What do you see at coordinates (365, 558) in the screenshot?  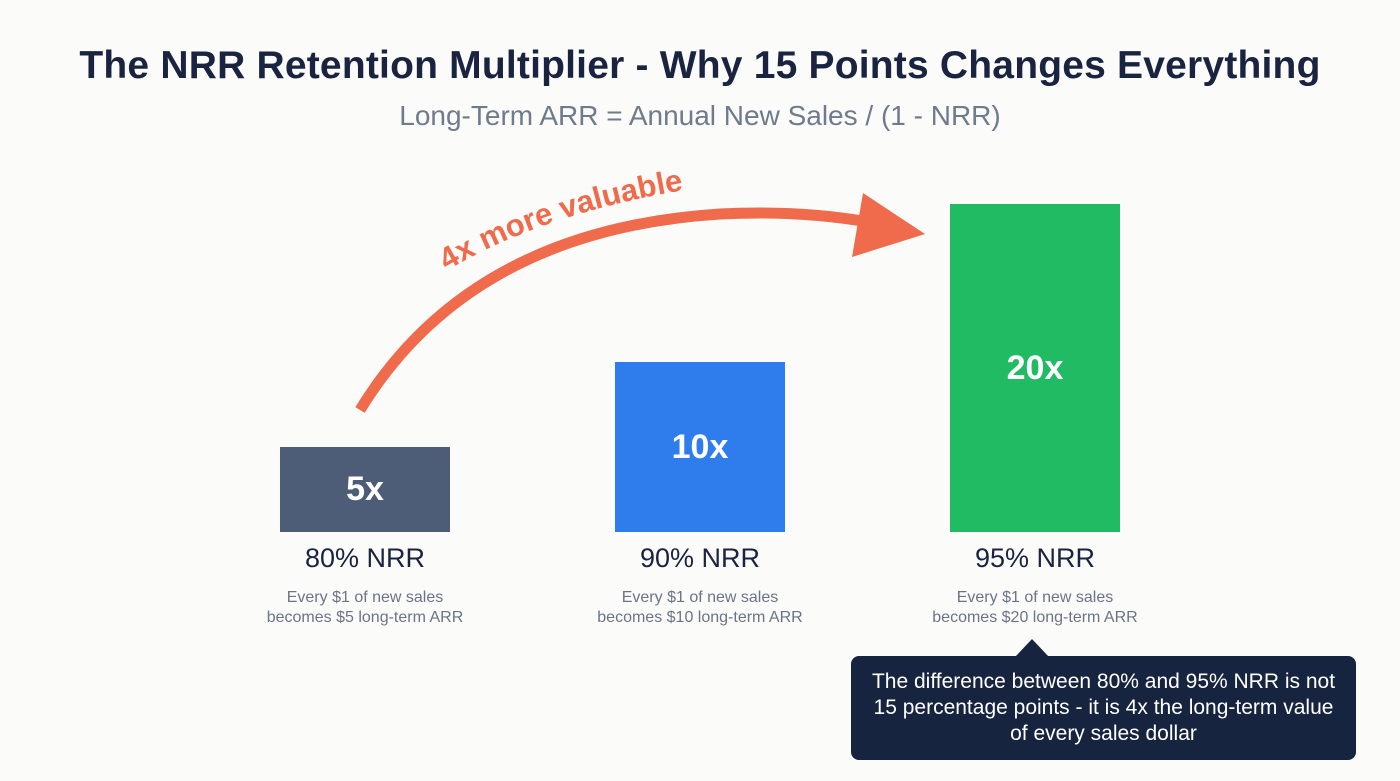 I see `bar-category-label: 80% NRR` at bounding box center [365, 558].